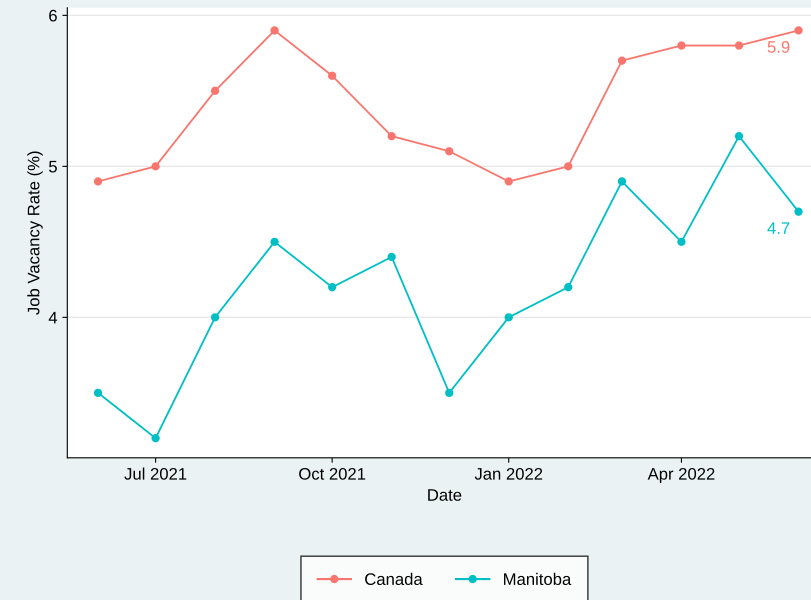 Image resolution: width=811 pixels, height=600 pixels. What do you see at coordinates (681, 476) in the screenshot?
I see `x-tick-label: Apr 2022` at bounding box center [681, 476].